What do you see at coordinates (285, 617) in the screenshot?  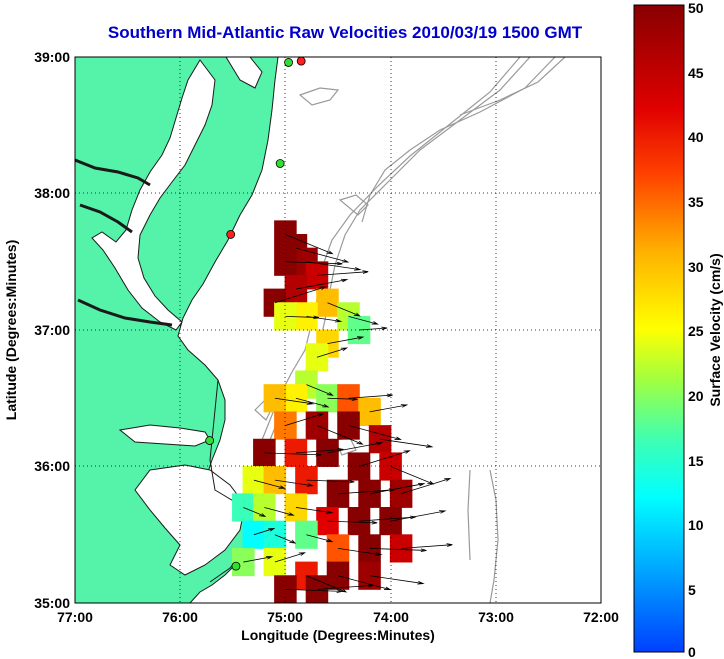 I see `x-tick-label: 75:00` at bounding box center [285, 617].